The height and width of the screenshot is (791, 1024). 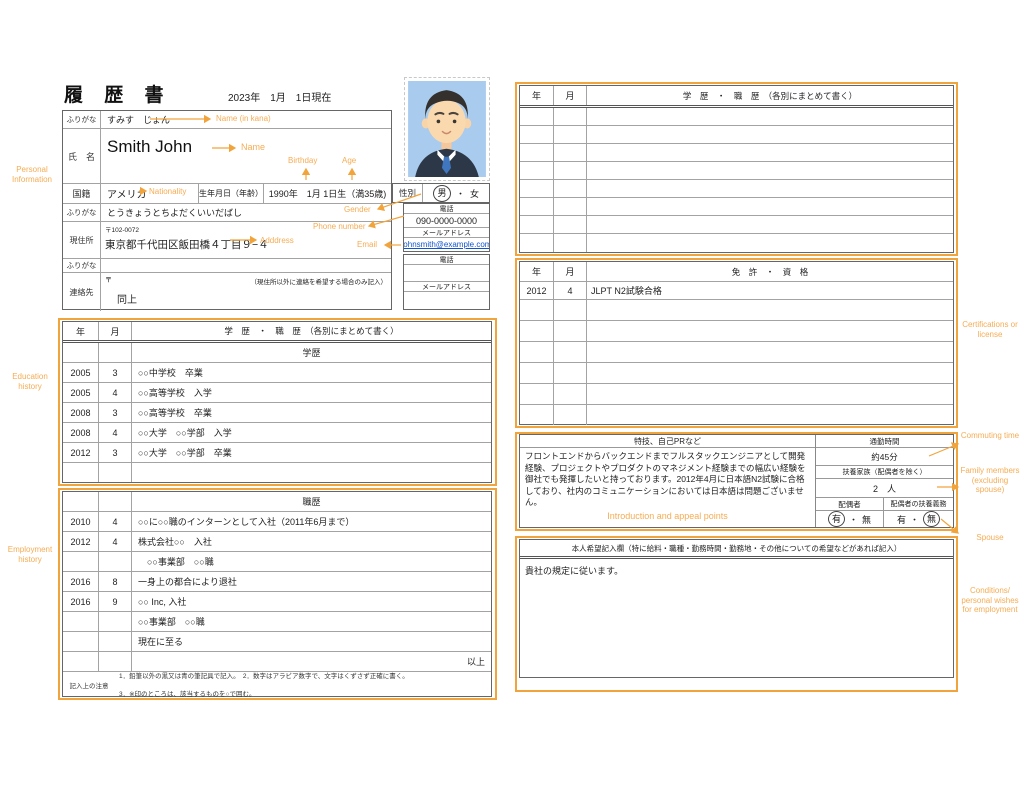 What do you see at coordinates (990, 329) in the screenshot?
I see `certifications-annotation: Certifications or license` at bounding box center [990, 329].